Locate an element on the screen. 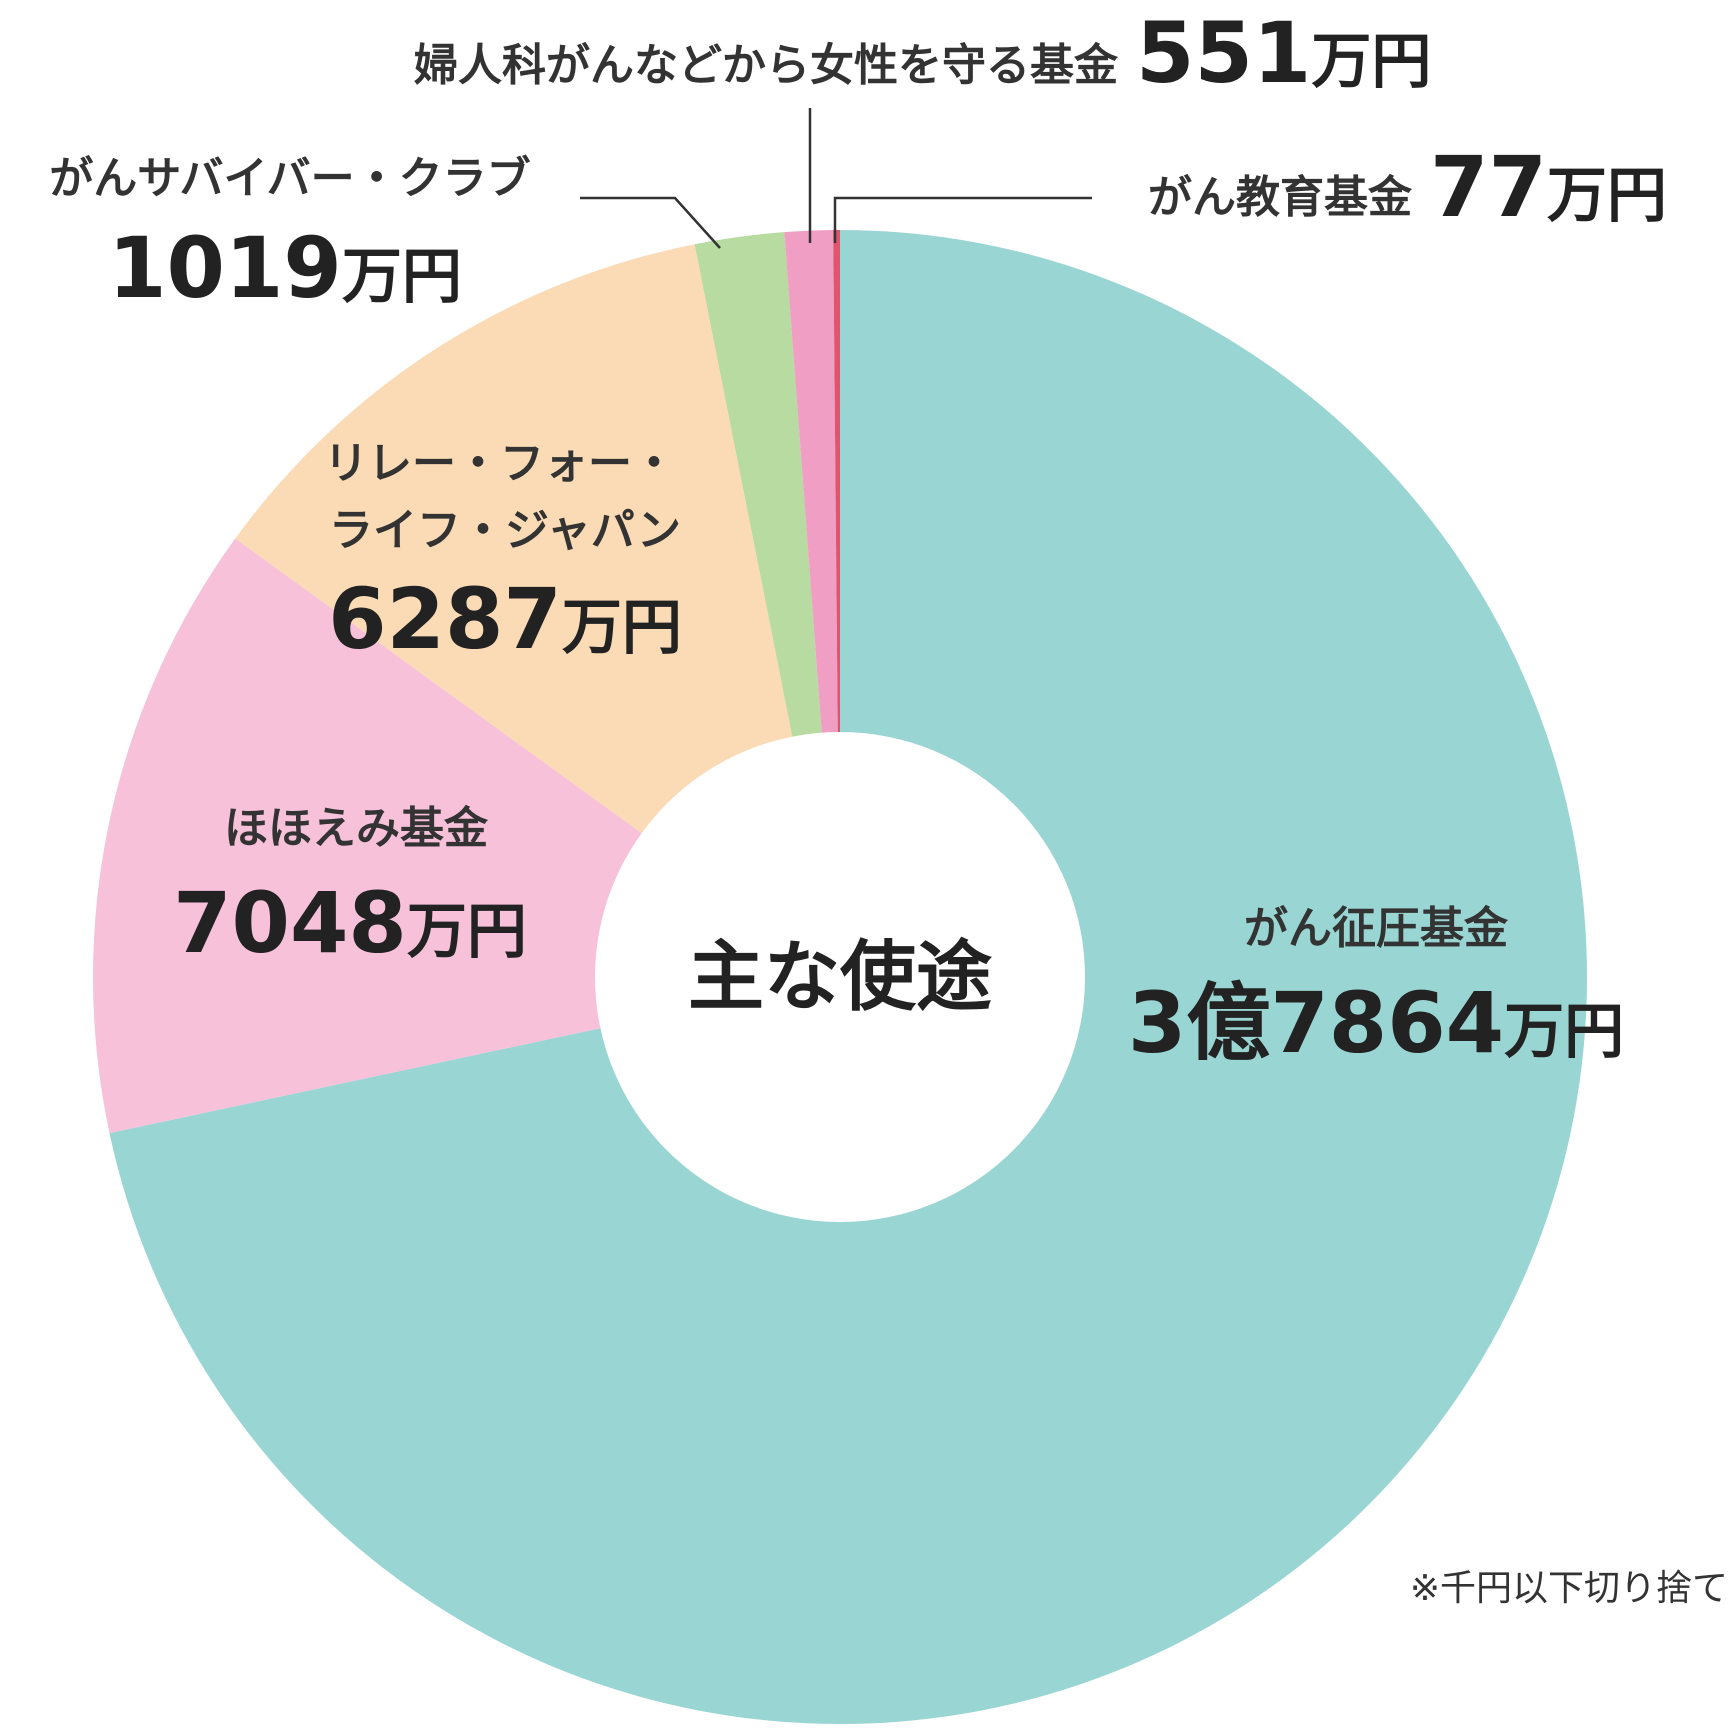 This screenshot has width=1736, height=1728. center-label: 主な使途 is located at coordinates (840, 976).